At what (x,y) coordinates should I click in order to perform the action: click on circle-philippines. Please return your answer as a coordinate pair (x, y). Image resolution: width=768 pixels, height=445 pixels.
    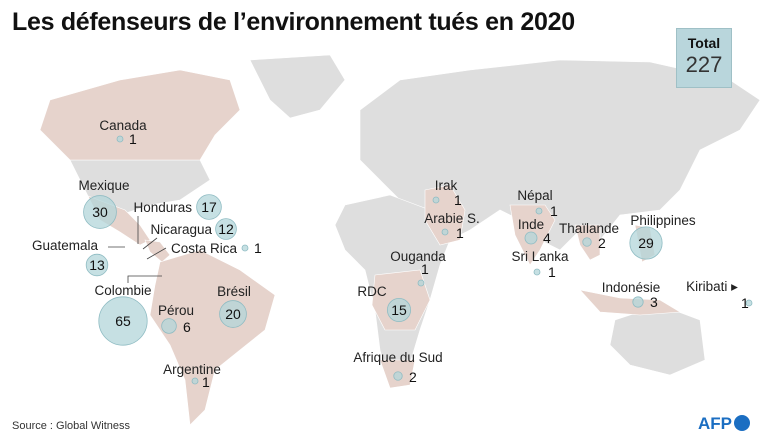
    Looking at the image, I should click on (646, 243).